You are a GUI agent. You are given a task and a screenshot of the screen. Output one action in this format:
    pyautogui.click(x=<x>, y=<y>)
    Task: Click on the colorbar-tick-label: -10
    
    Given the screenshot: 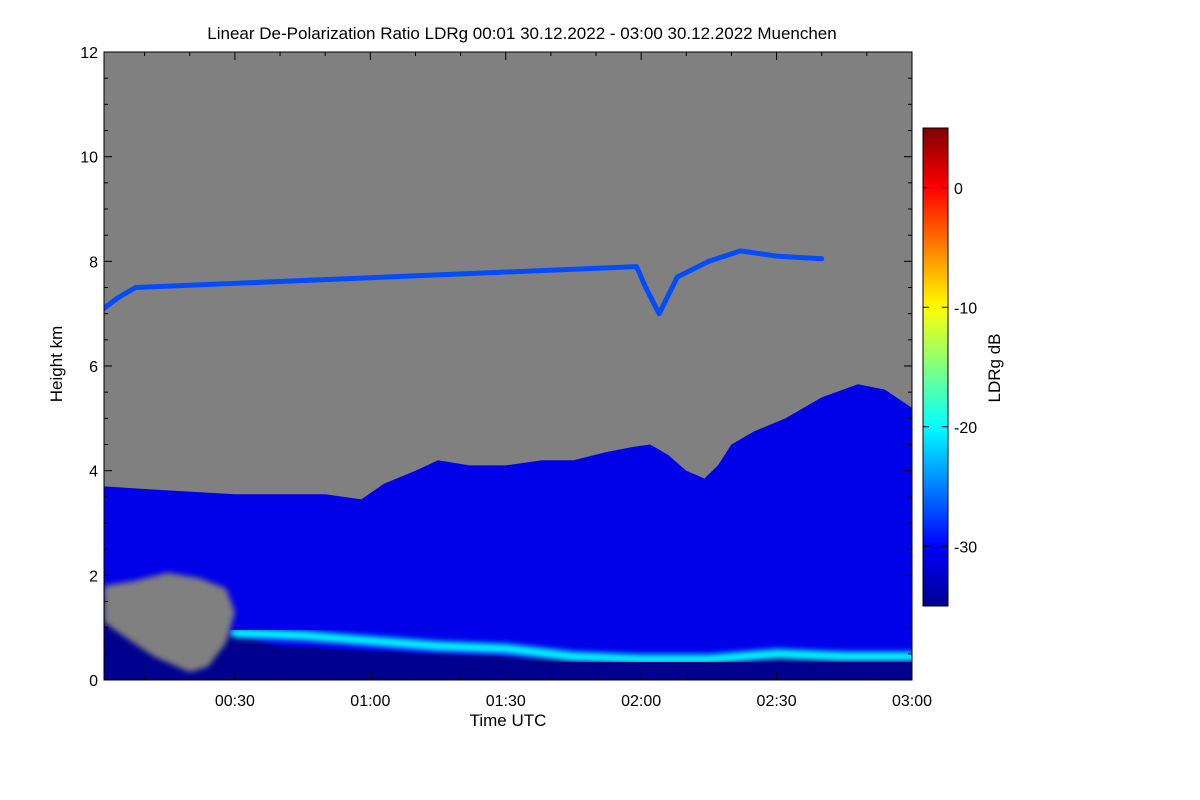 What is the action you would take?
    pyautogui.click(x=965, y=308)
    